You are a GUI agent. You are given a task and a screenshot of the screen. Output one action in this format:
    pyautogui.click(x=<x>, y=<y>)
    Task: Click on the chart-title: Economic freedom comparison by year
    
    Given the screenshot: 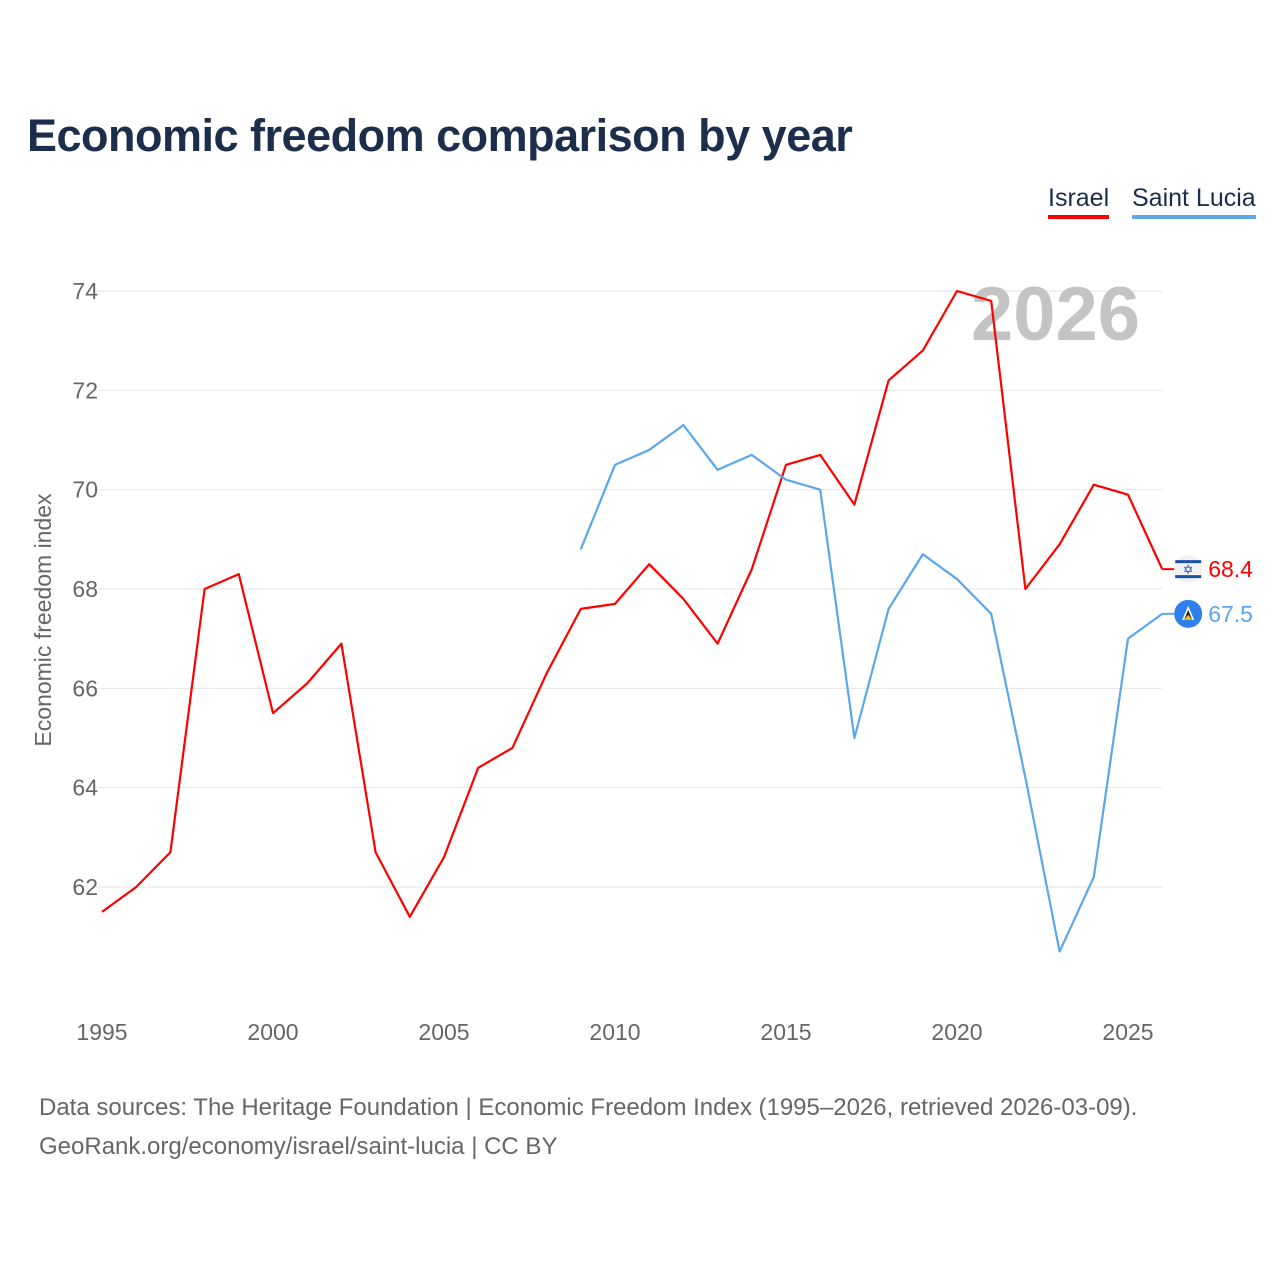 What is the action you would take?
    pyautogui.click(x=440, y=135)
    